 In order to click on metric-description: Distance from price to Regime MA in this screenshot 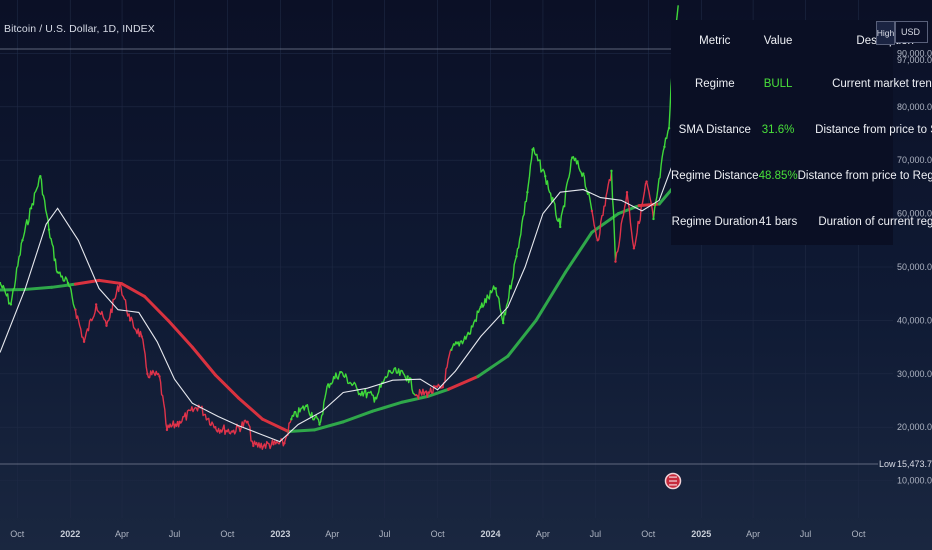, I will do `click(864, 176)`.